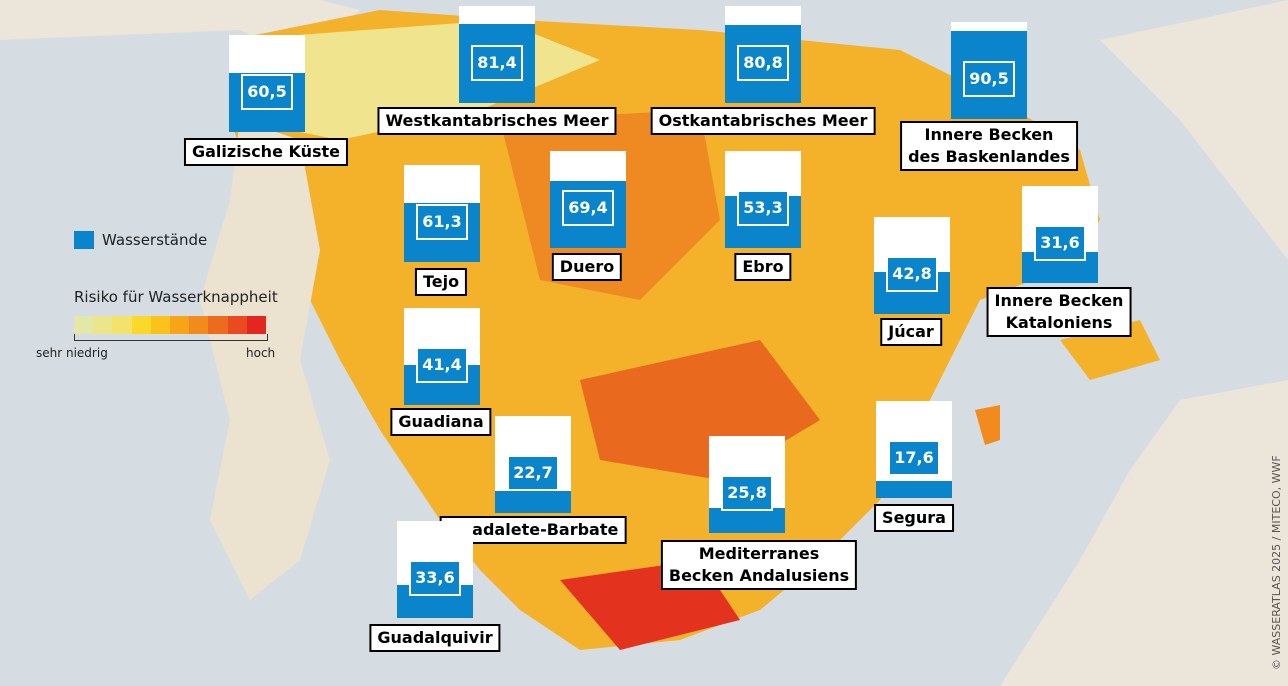 The image size is (1288, 686). What do you see at coordinates (435, 578) in the screenshot?
I see `value-label: 33,6` at bounding box center [435, 578].